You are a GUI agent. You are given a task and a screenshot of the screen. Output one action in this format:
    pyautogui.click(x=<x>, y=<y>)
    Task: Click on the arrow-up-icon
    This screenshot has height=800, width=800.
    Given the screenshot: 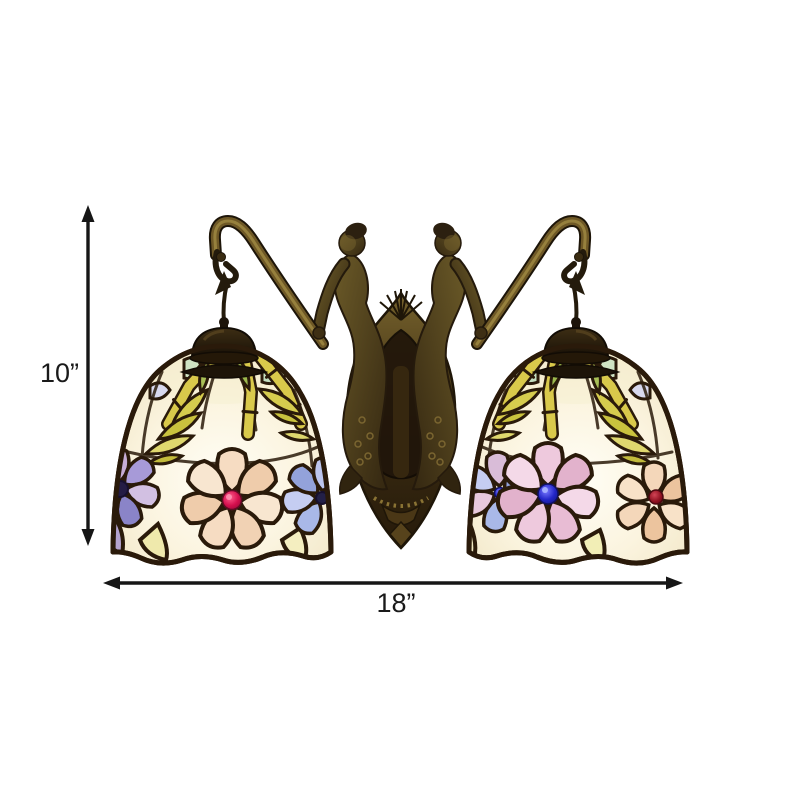 What is the action you would take?
    pyautogui.click(x=88, y=213)
    